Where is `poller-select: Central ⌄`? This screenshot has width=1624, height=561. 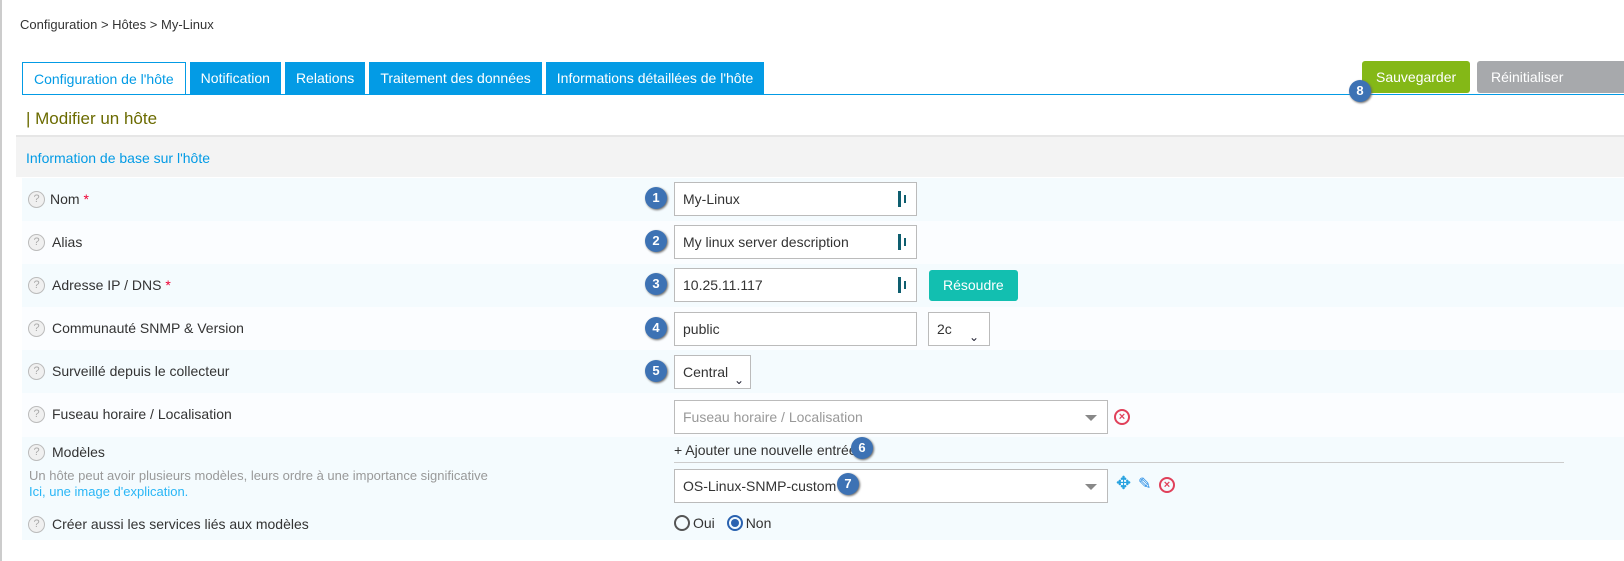
poller-select: Central ⌄ is located at coordinates (712, 372).